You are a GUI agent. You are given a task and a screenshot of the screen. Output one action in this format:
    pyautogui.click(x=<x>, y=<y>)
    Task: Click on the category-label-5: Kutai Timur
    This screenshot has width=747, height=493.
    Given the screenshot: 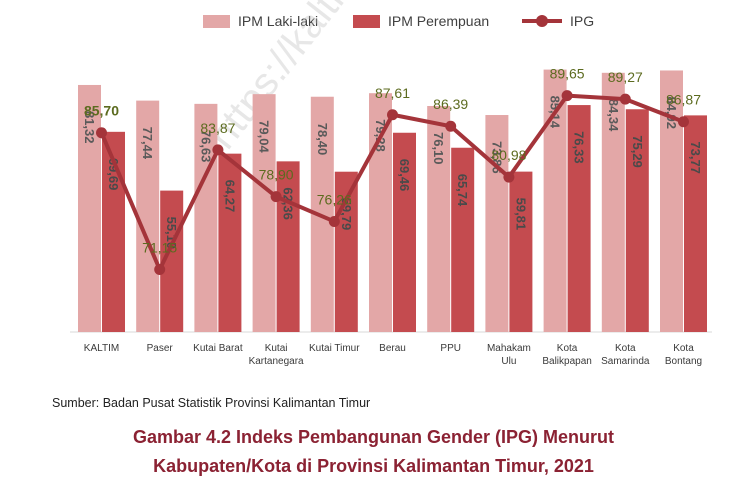 What is the action you would take?
    pyautogui.click(x=334, y=348)
    